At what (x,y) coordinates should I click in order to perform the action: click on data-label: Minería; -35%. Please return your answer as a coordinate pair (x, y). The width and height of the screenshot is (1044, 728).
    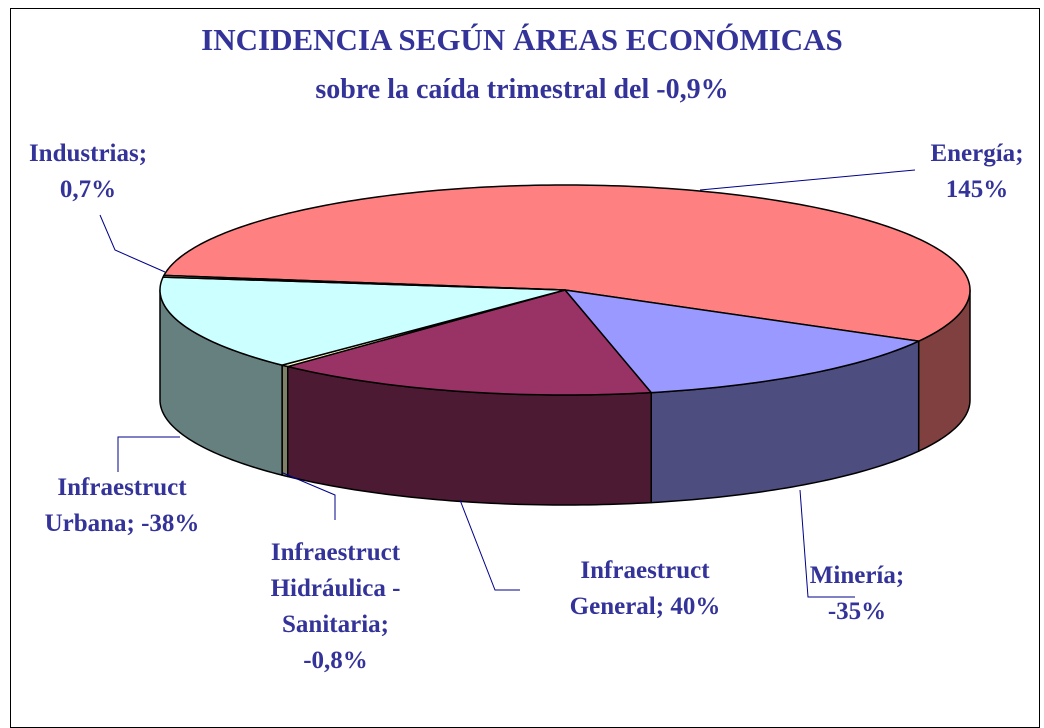
    Looking at the image, I should click on (857, 594).